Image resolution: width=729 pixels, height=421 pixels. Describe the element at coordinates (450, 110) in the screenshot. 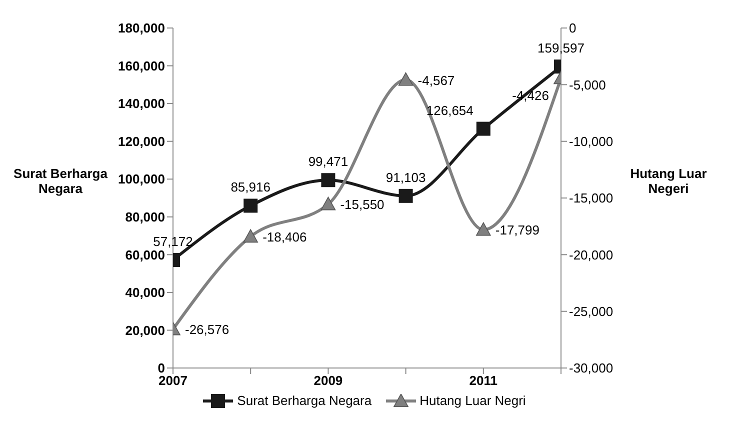

I see `data-label: 126,654` at that location.